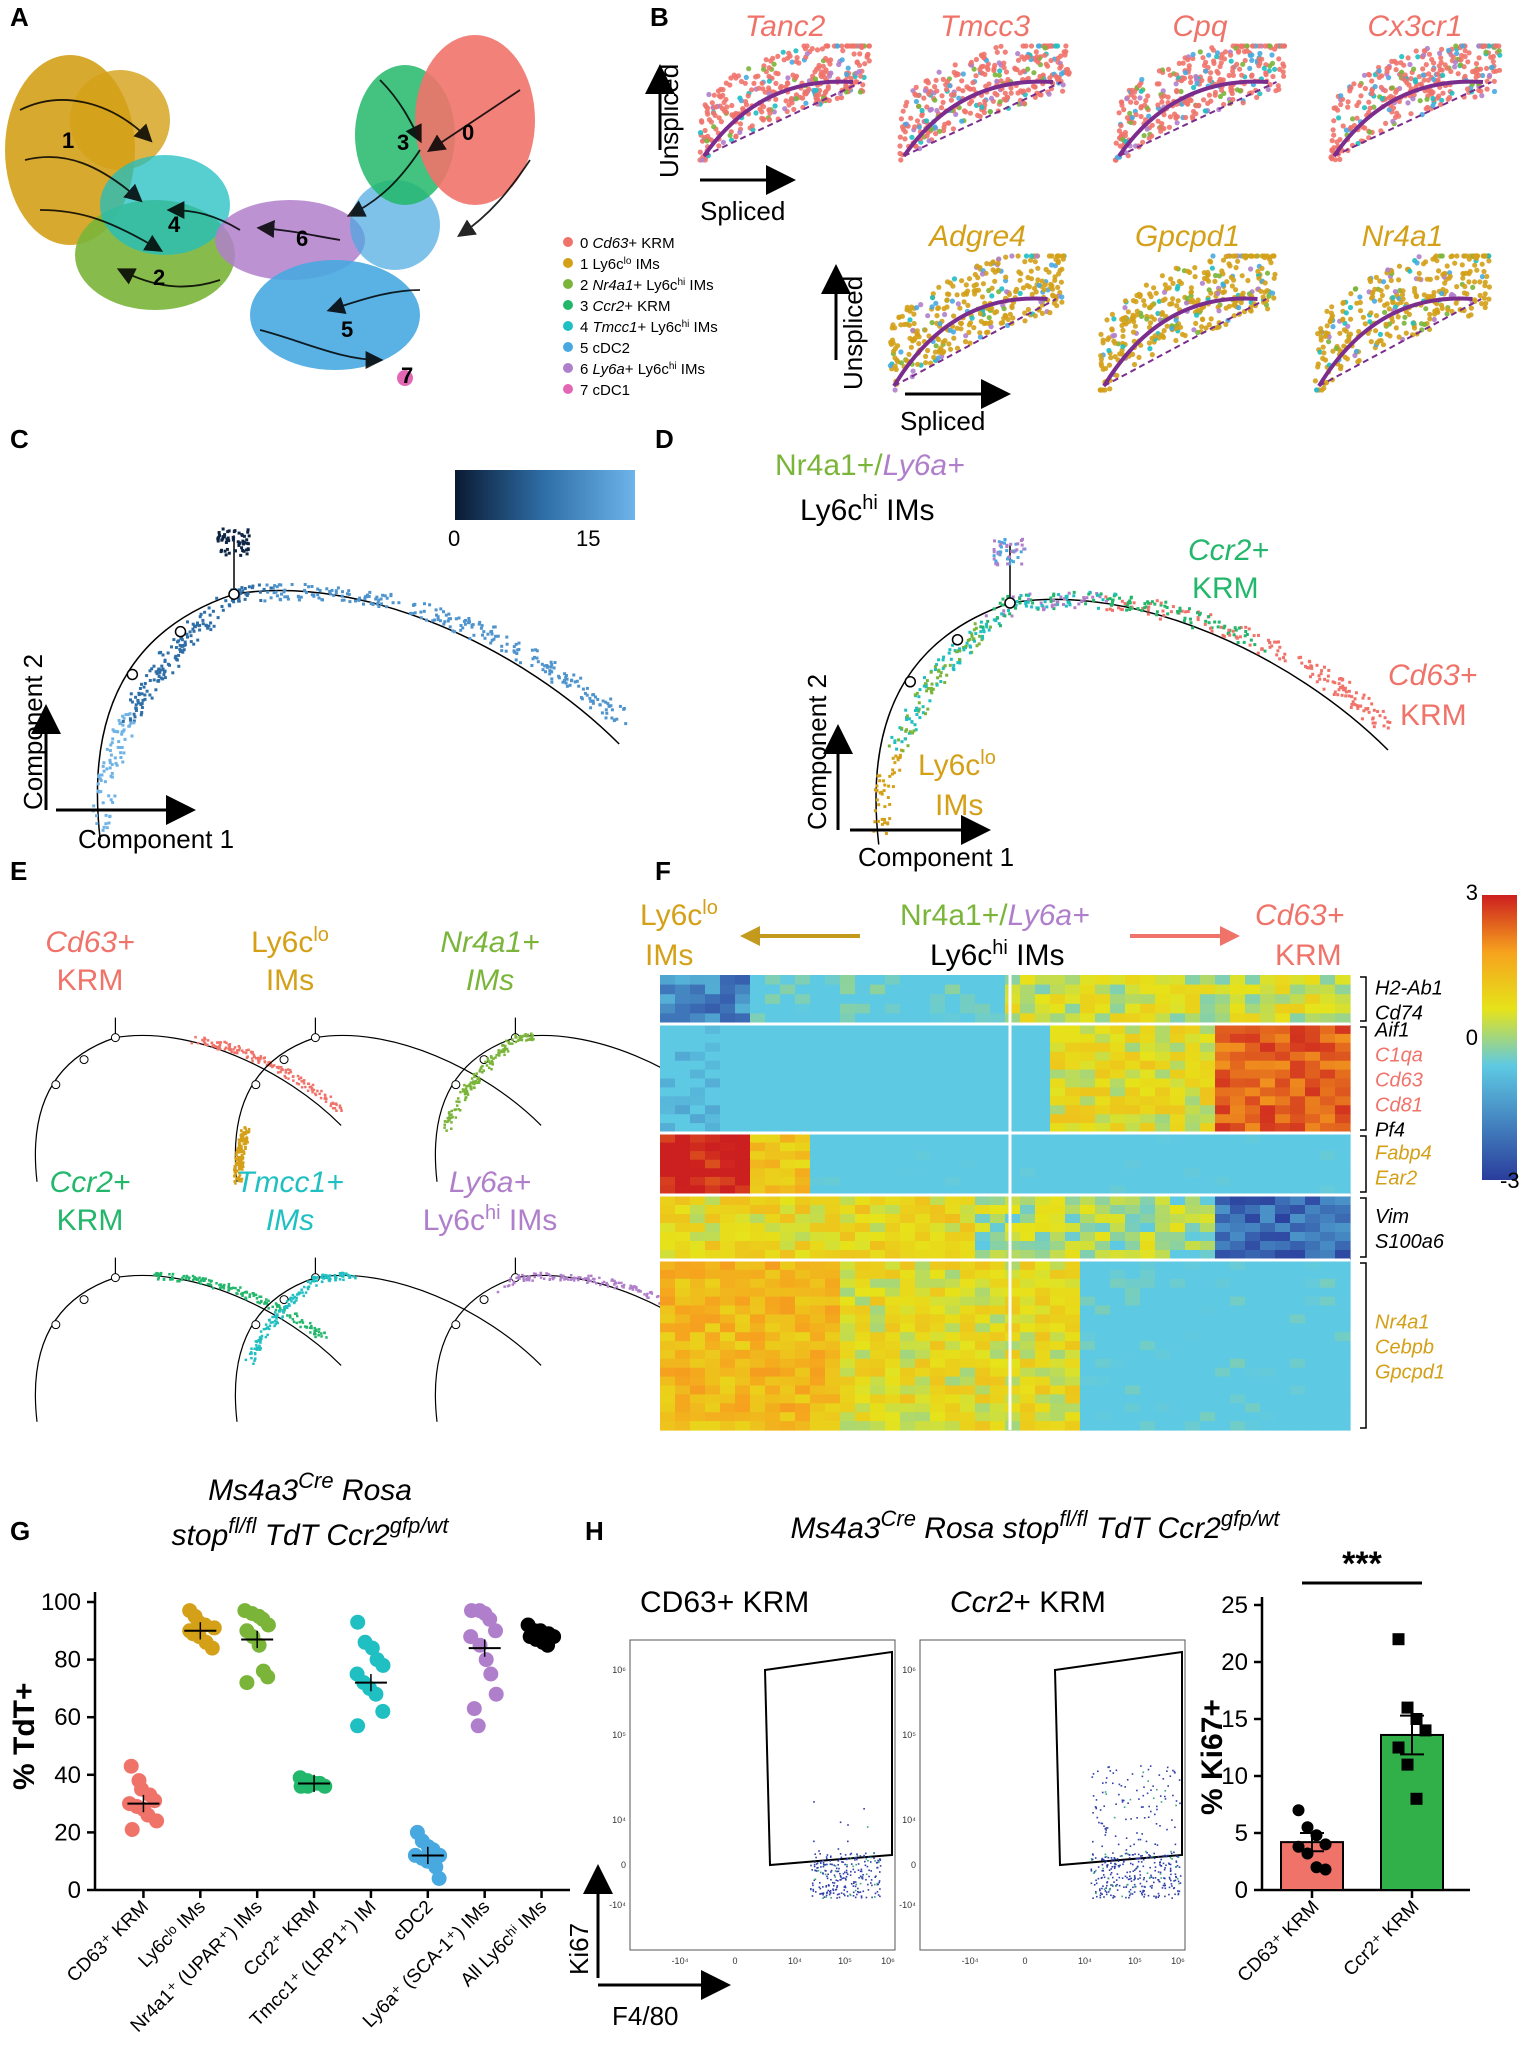 The image size is (1532, 2066). Describe the element at coordinates (976, 236) in the screenshot. I see `gene-title: Adgre4` at that location.